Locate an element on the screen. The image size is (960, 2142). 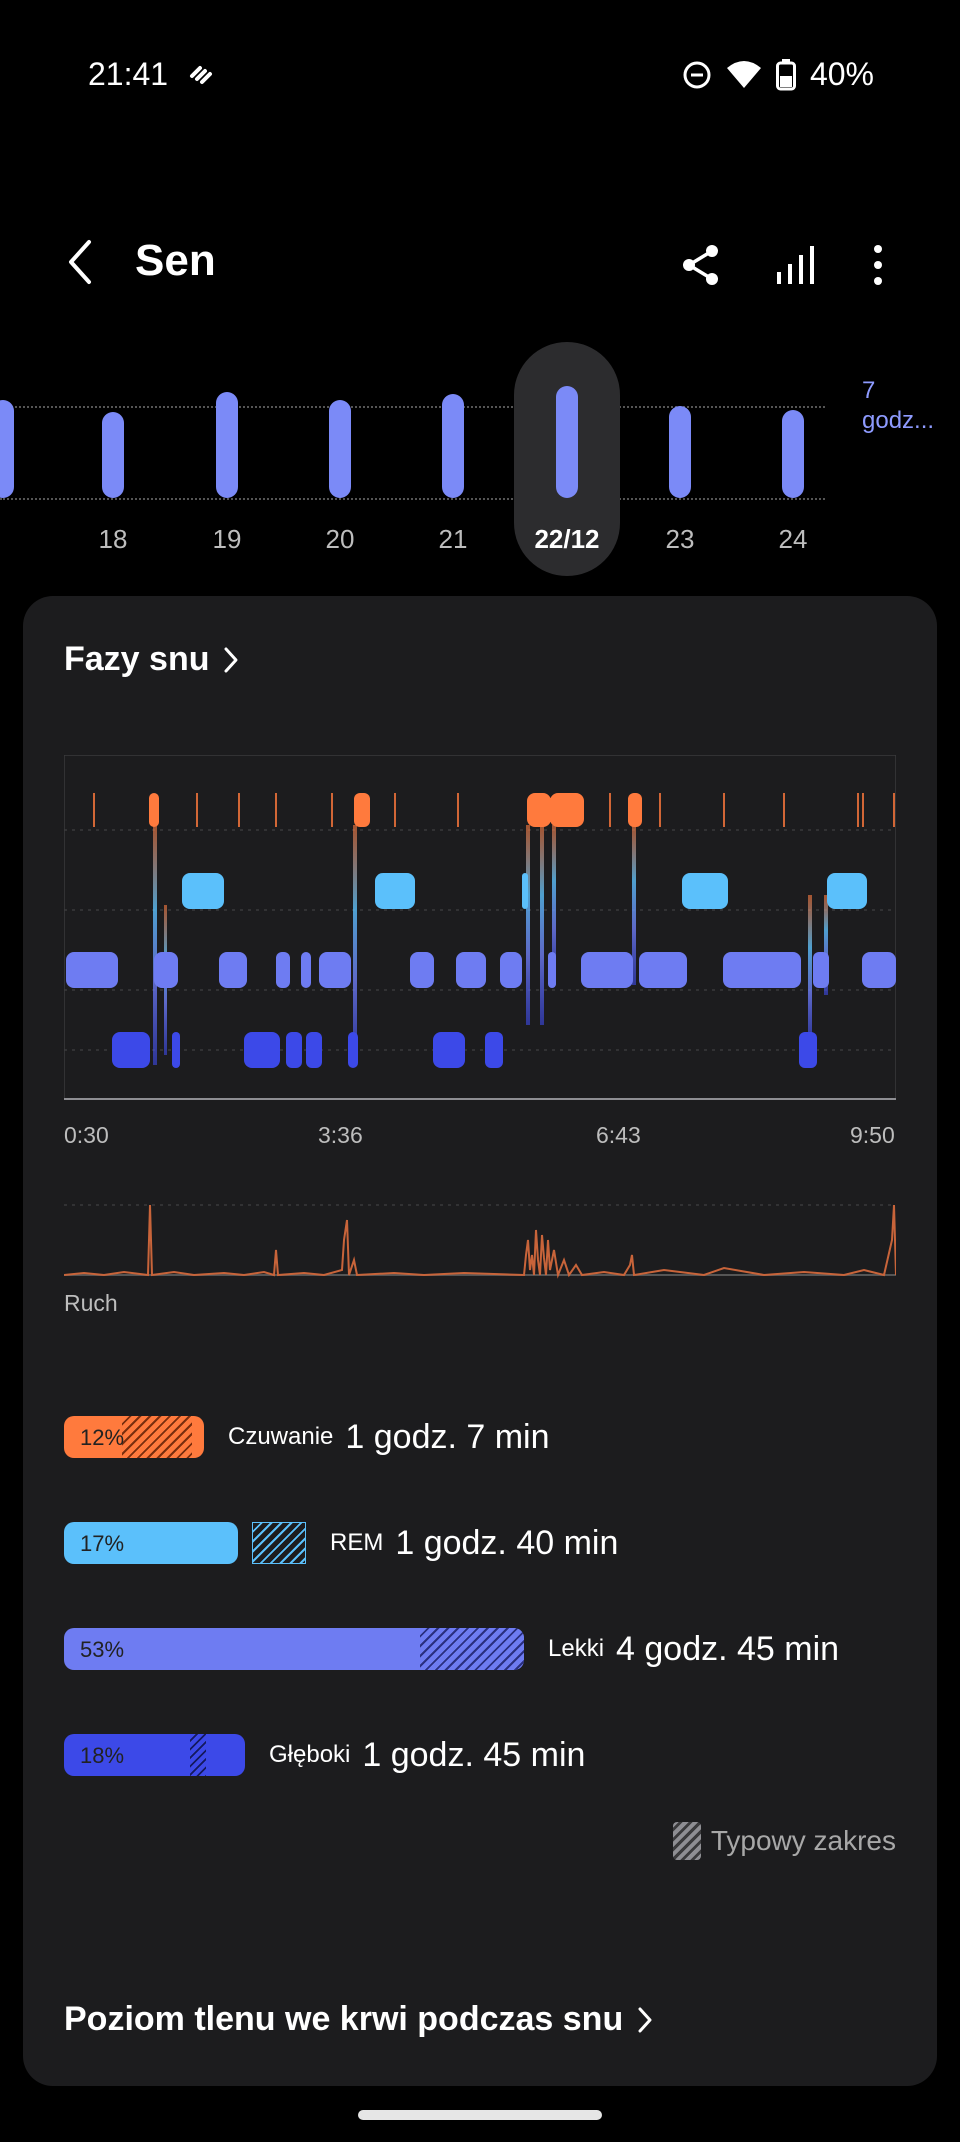
stage-row-light: 53% Lekki 4 godz. 45 min is located at coordinates (451, 1649).